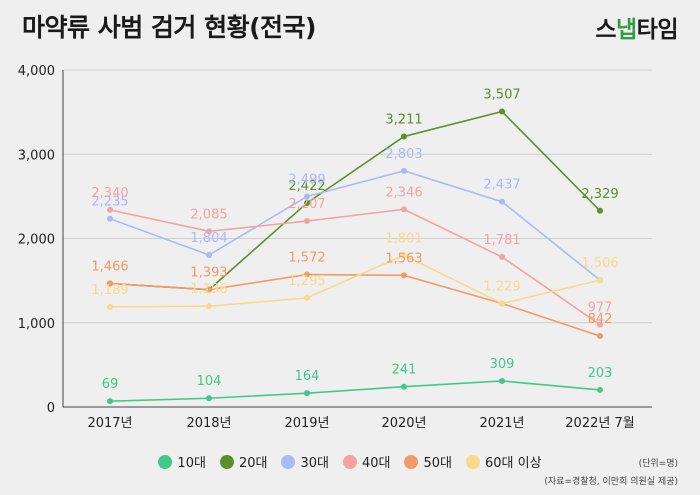 The height and width of the screenshot is (495, 700). Describe the element at coordinates (110, 384) in the screenshot. I see `data-label-0-0: 69` at that location.